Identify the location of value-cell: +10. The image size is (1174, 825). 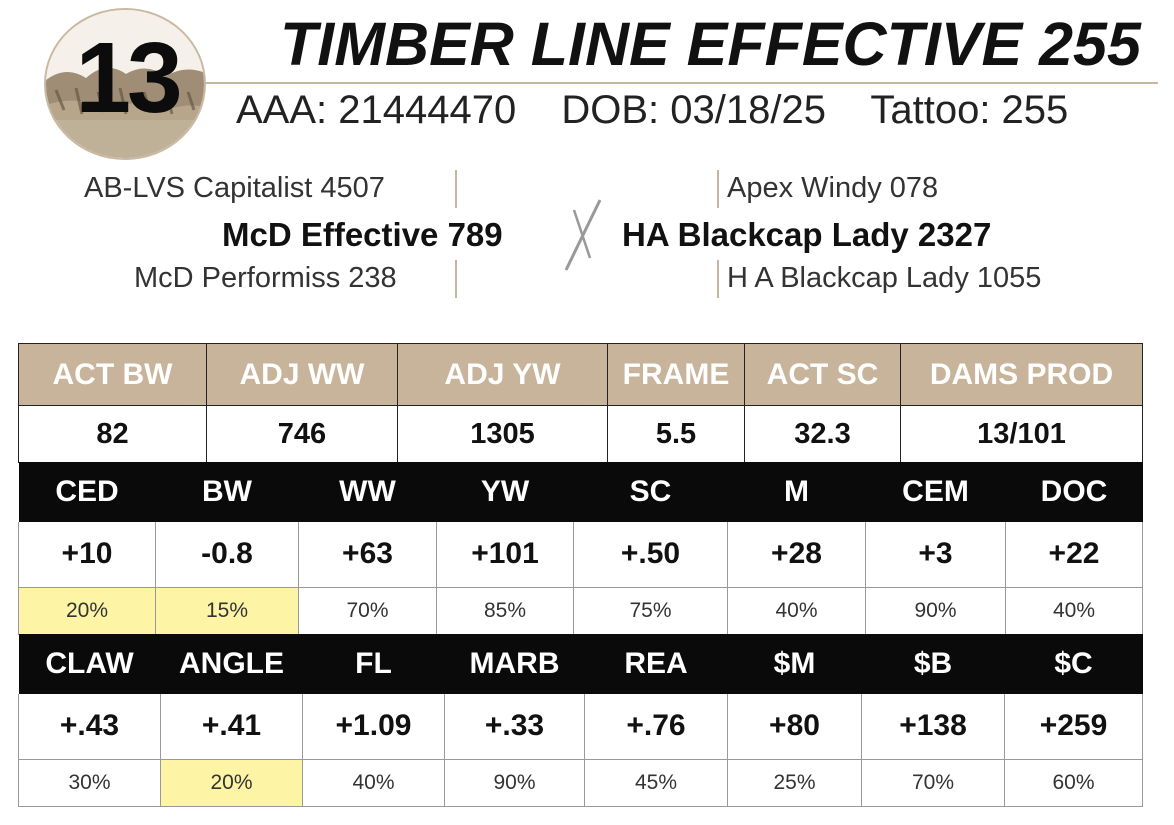
(87, 555).